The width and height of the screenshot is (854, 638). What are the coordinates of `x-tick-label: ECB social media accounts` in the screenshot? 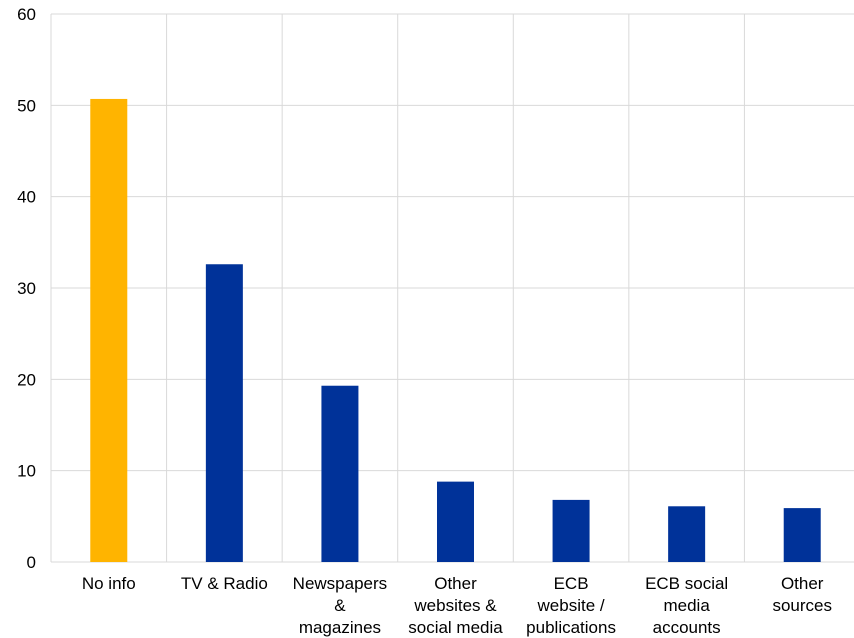 It's located at (686, 605).